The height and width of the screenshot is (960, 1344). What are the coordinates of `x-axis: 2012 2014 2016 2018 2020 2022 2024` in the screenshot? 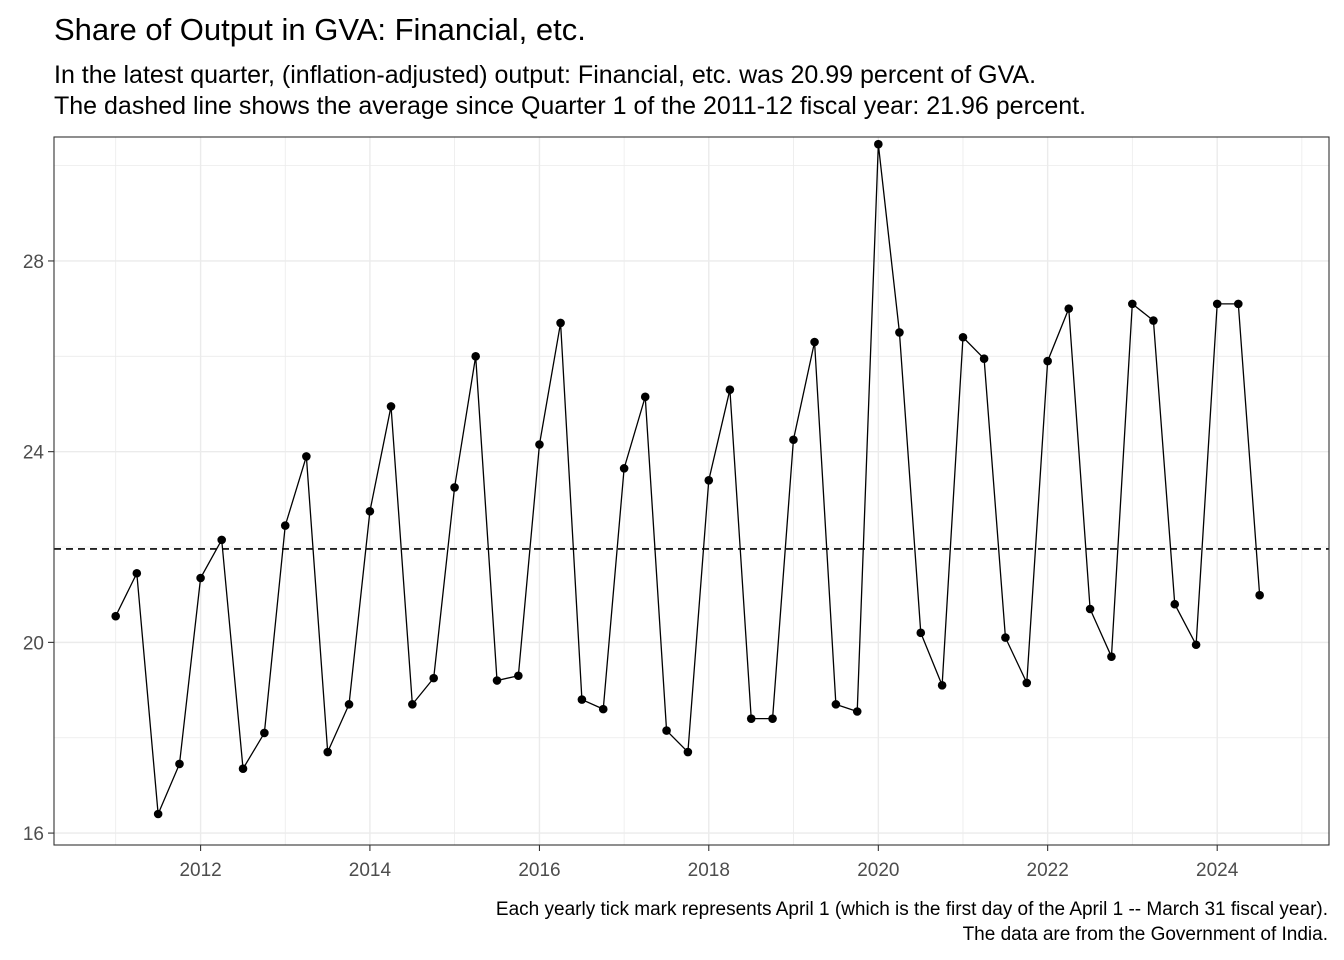 It's located at (709, 863).